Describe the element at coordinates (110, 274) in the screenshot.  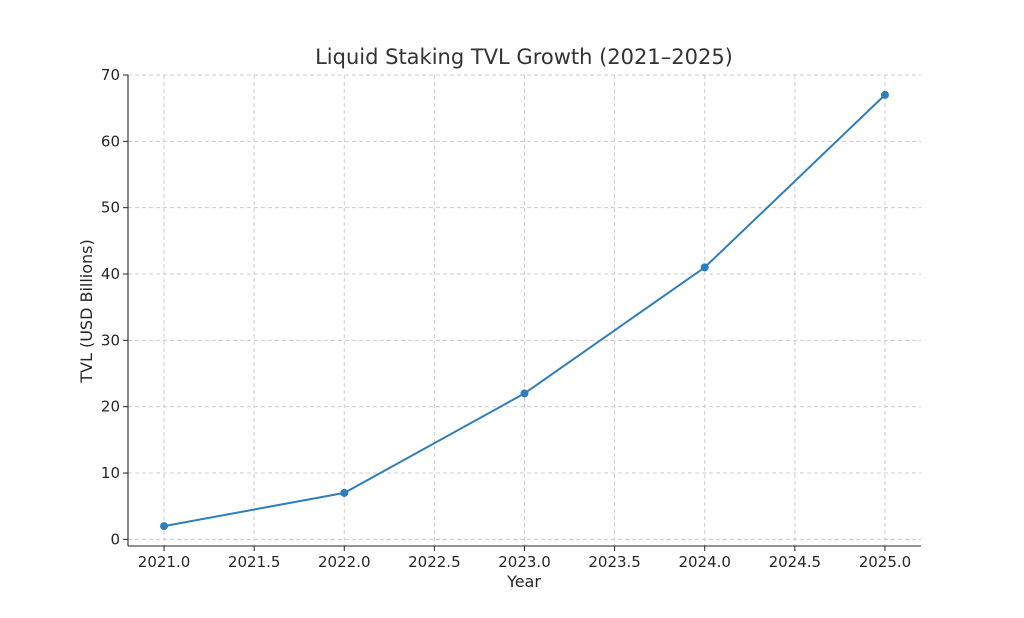
I see `y-tick-label: 40` at that location.